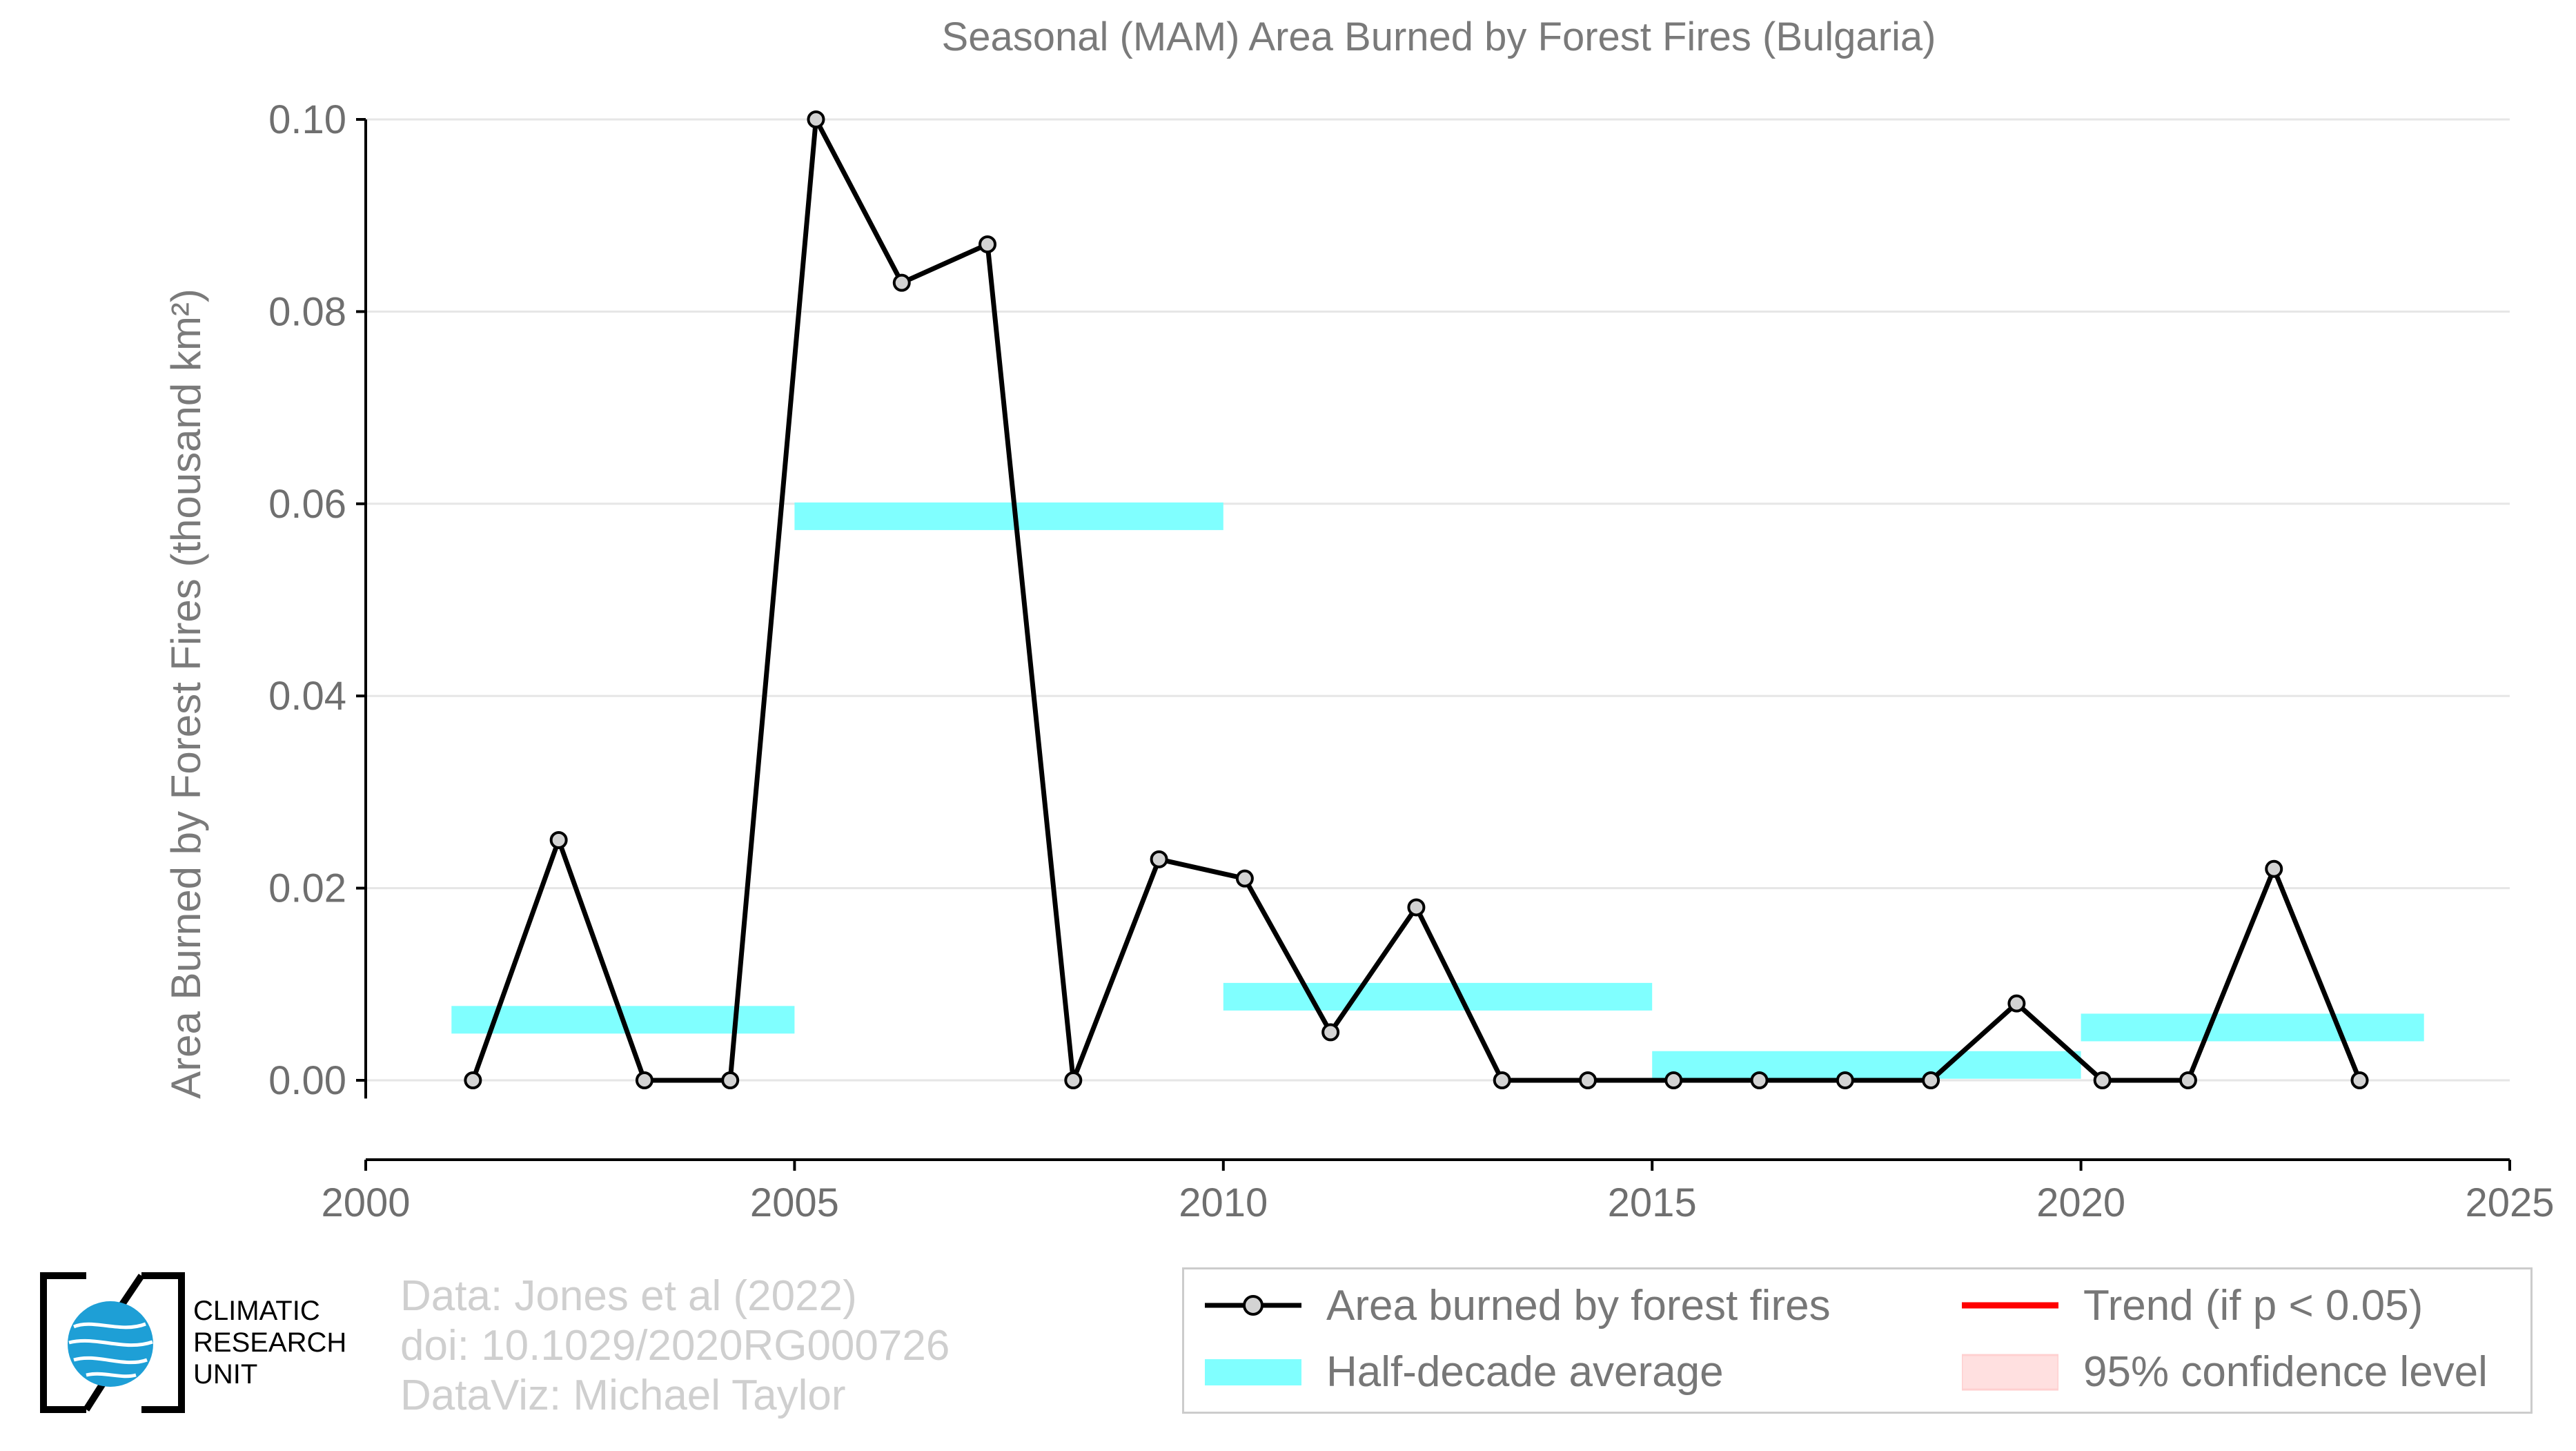 The height and width of the screenshot is (1451, 2576). Describe the element at coordinates (2010, 1371) in the screenshot. I see `legend-pink-band-icon` at that location.